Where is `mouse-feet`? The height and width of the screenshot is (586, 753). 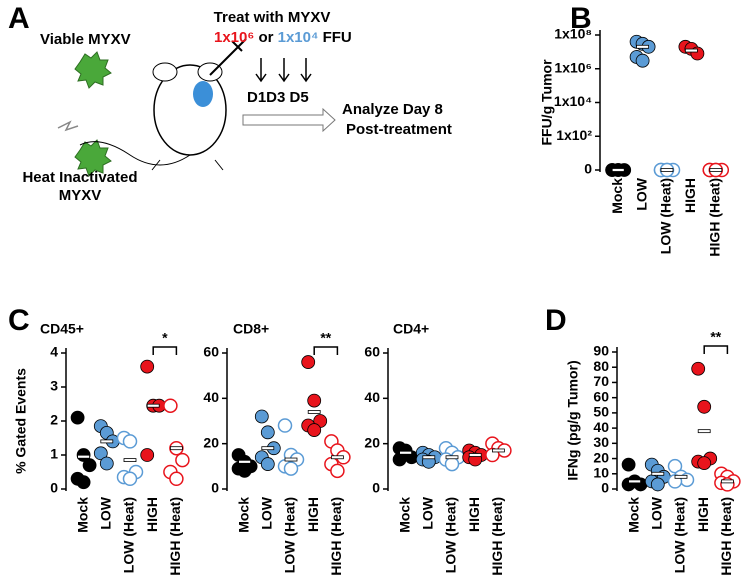
mouse-feet is located at coordinates (187, 165).